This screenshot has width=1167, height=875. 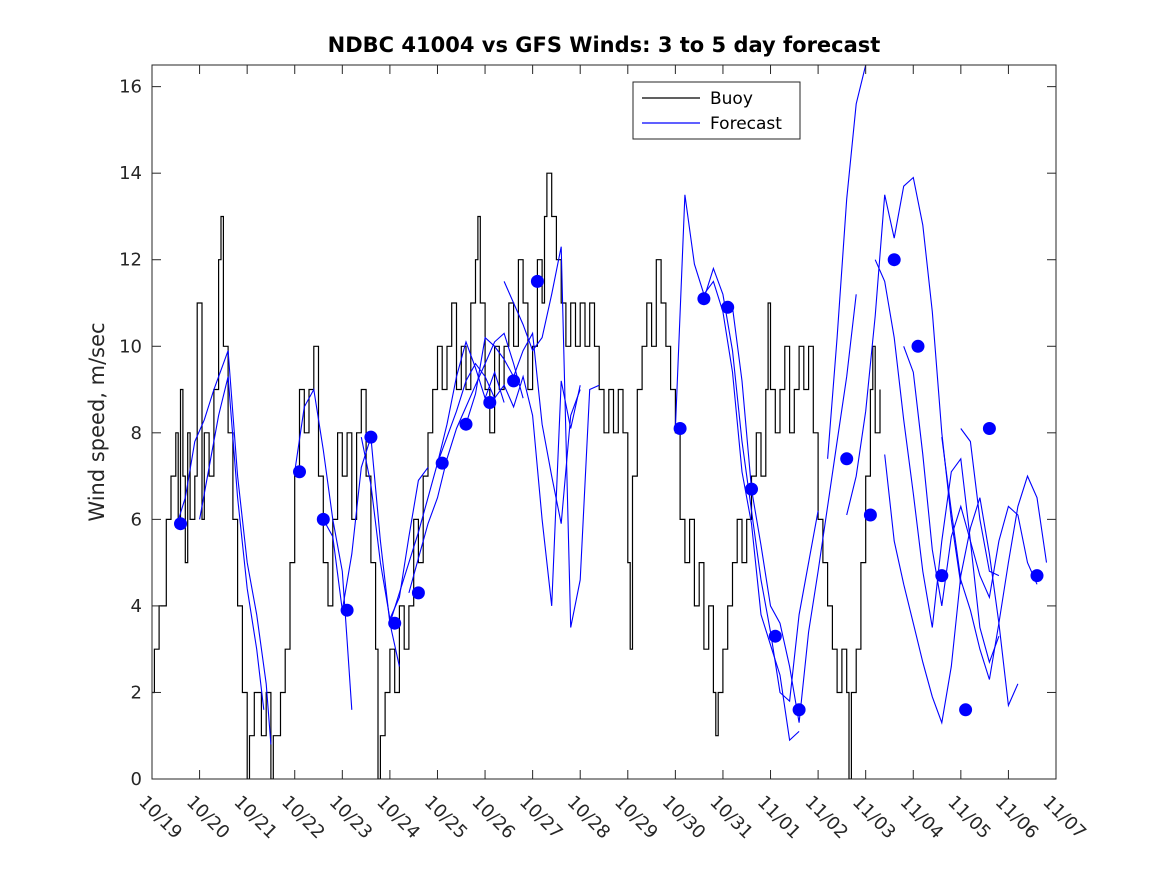 I want to click on y-tick-label-7: 14, so click(x=130, y=173).